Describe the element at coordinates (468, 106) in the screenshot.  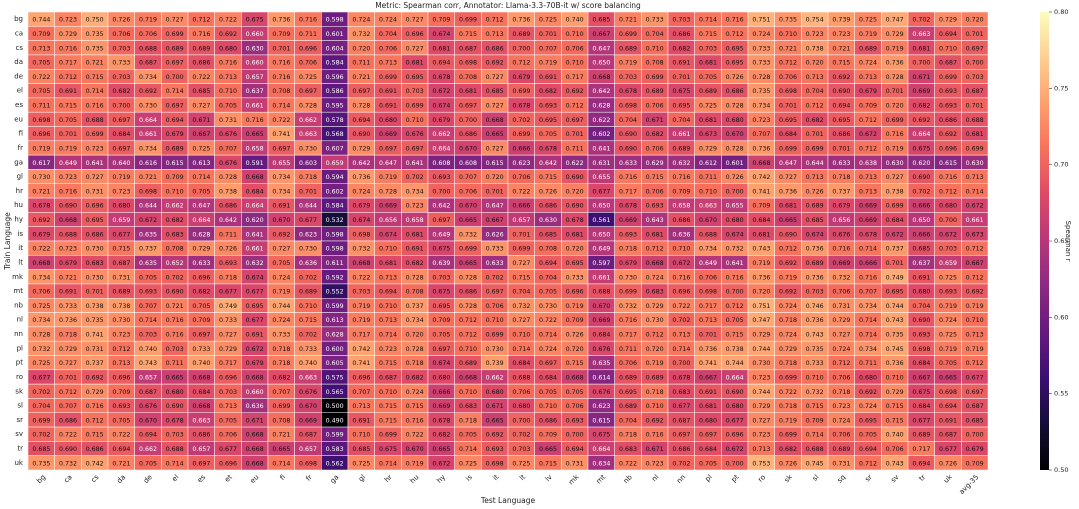
I see `cell-label: 0.697` at that location.